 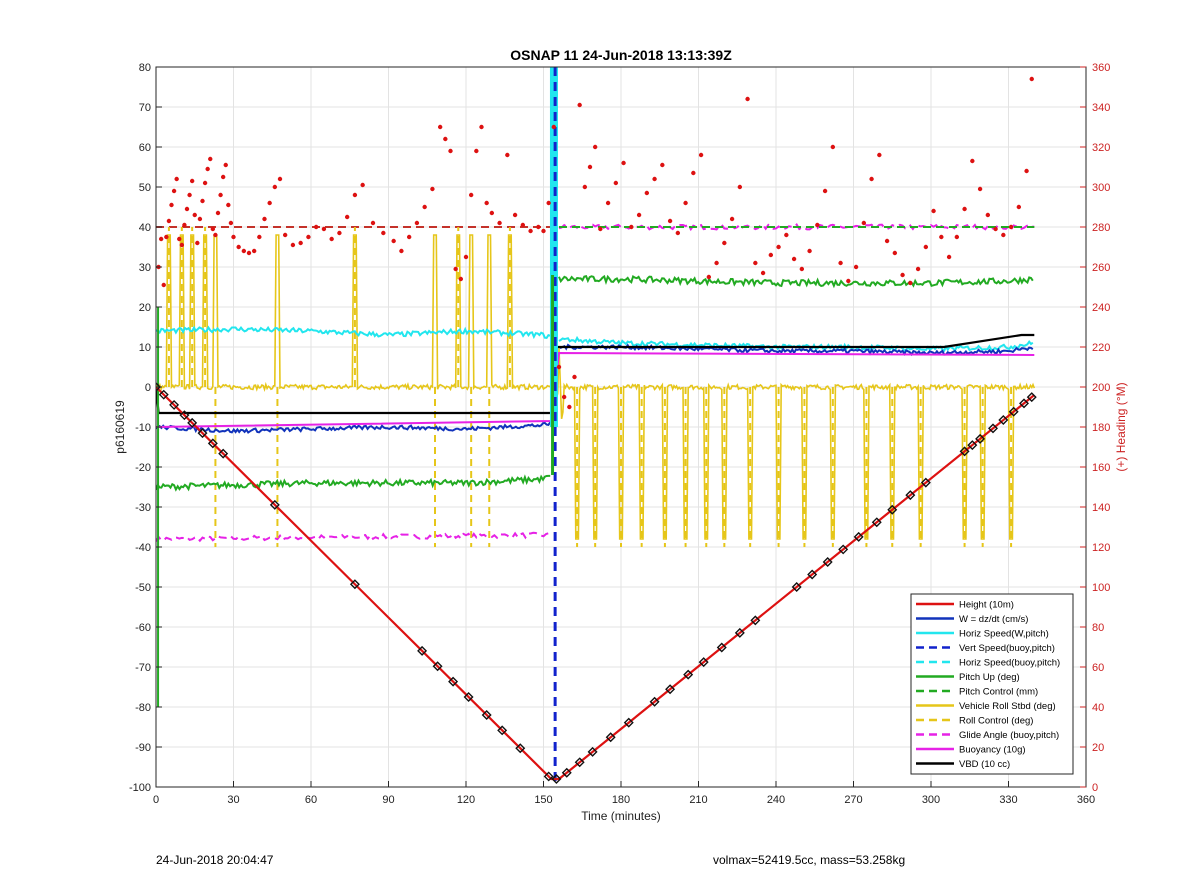 I want to click on y-tick-label-right: 180, so click(x=1101, y=428).